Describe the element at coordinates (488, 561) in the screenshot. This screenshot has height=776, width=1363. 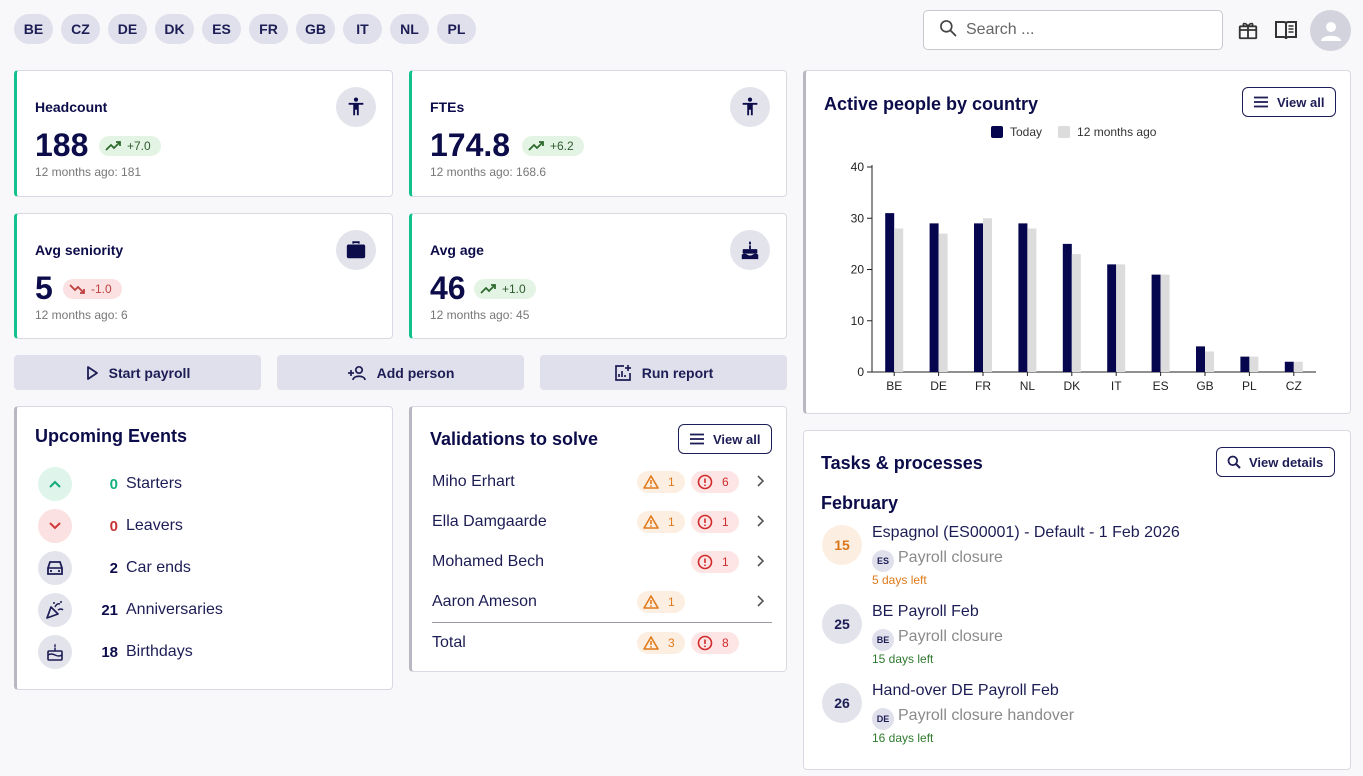
I see `validation-person: Mohamed Bech` at that location.